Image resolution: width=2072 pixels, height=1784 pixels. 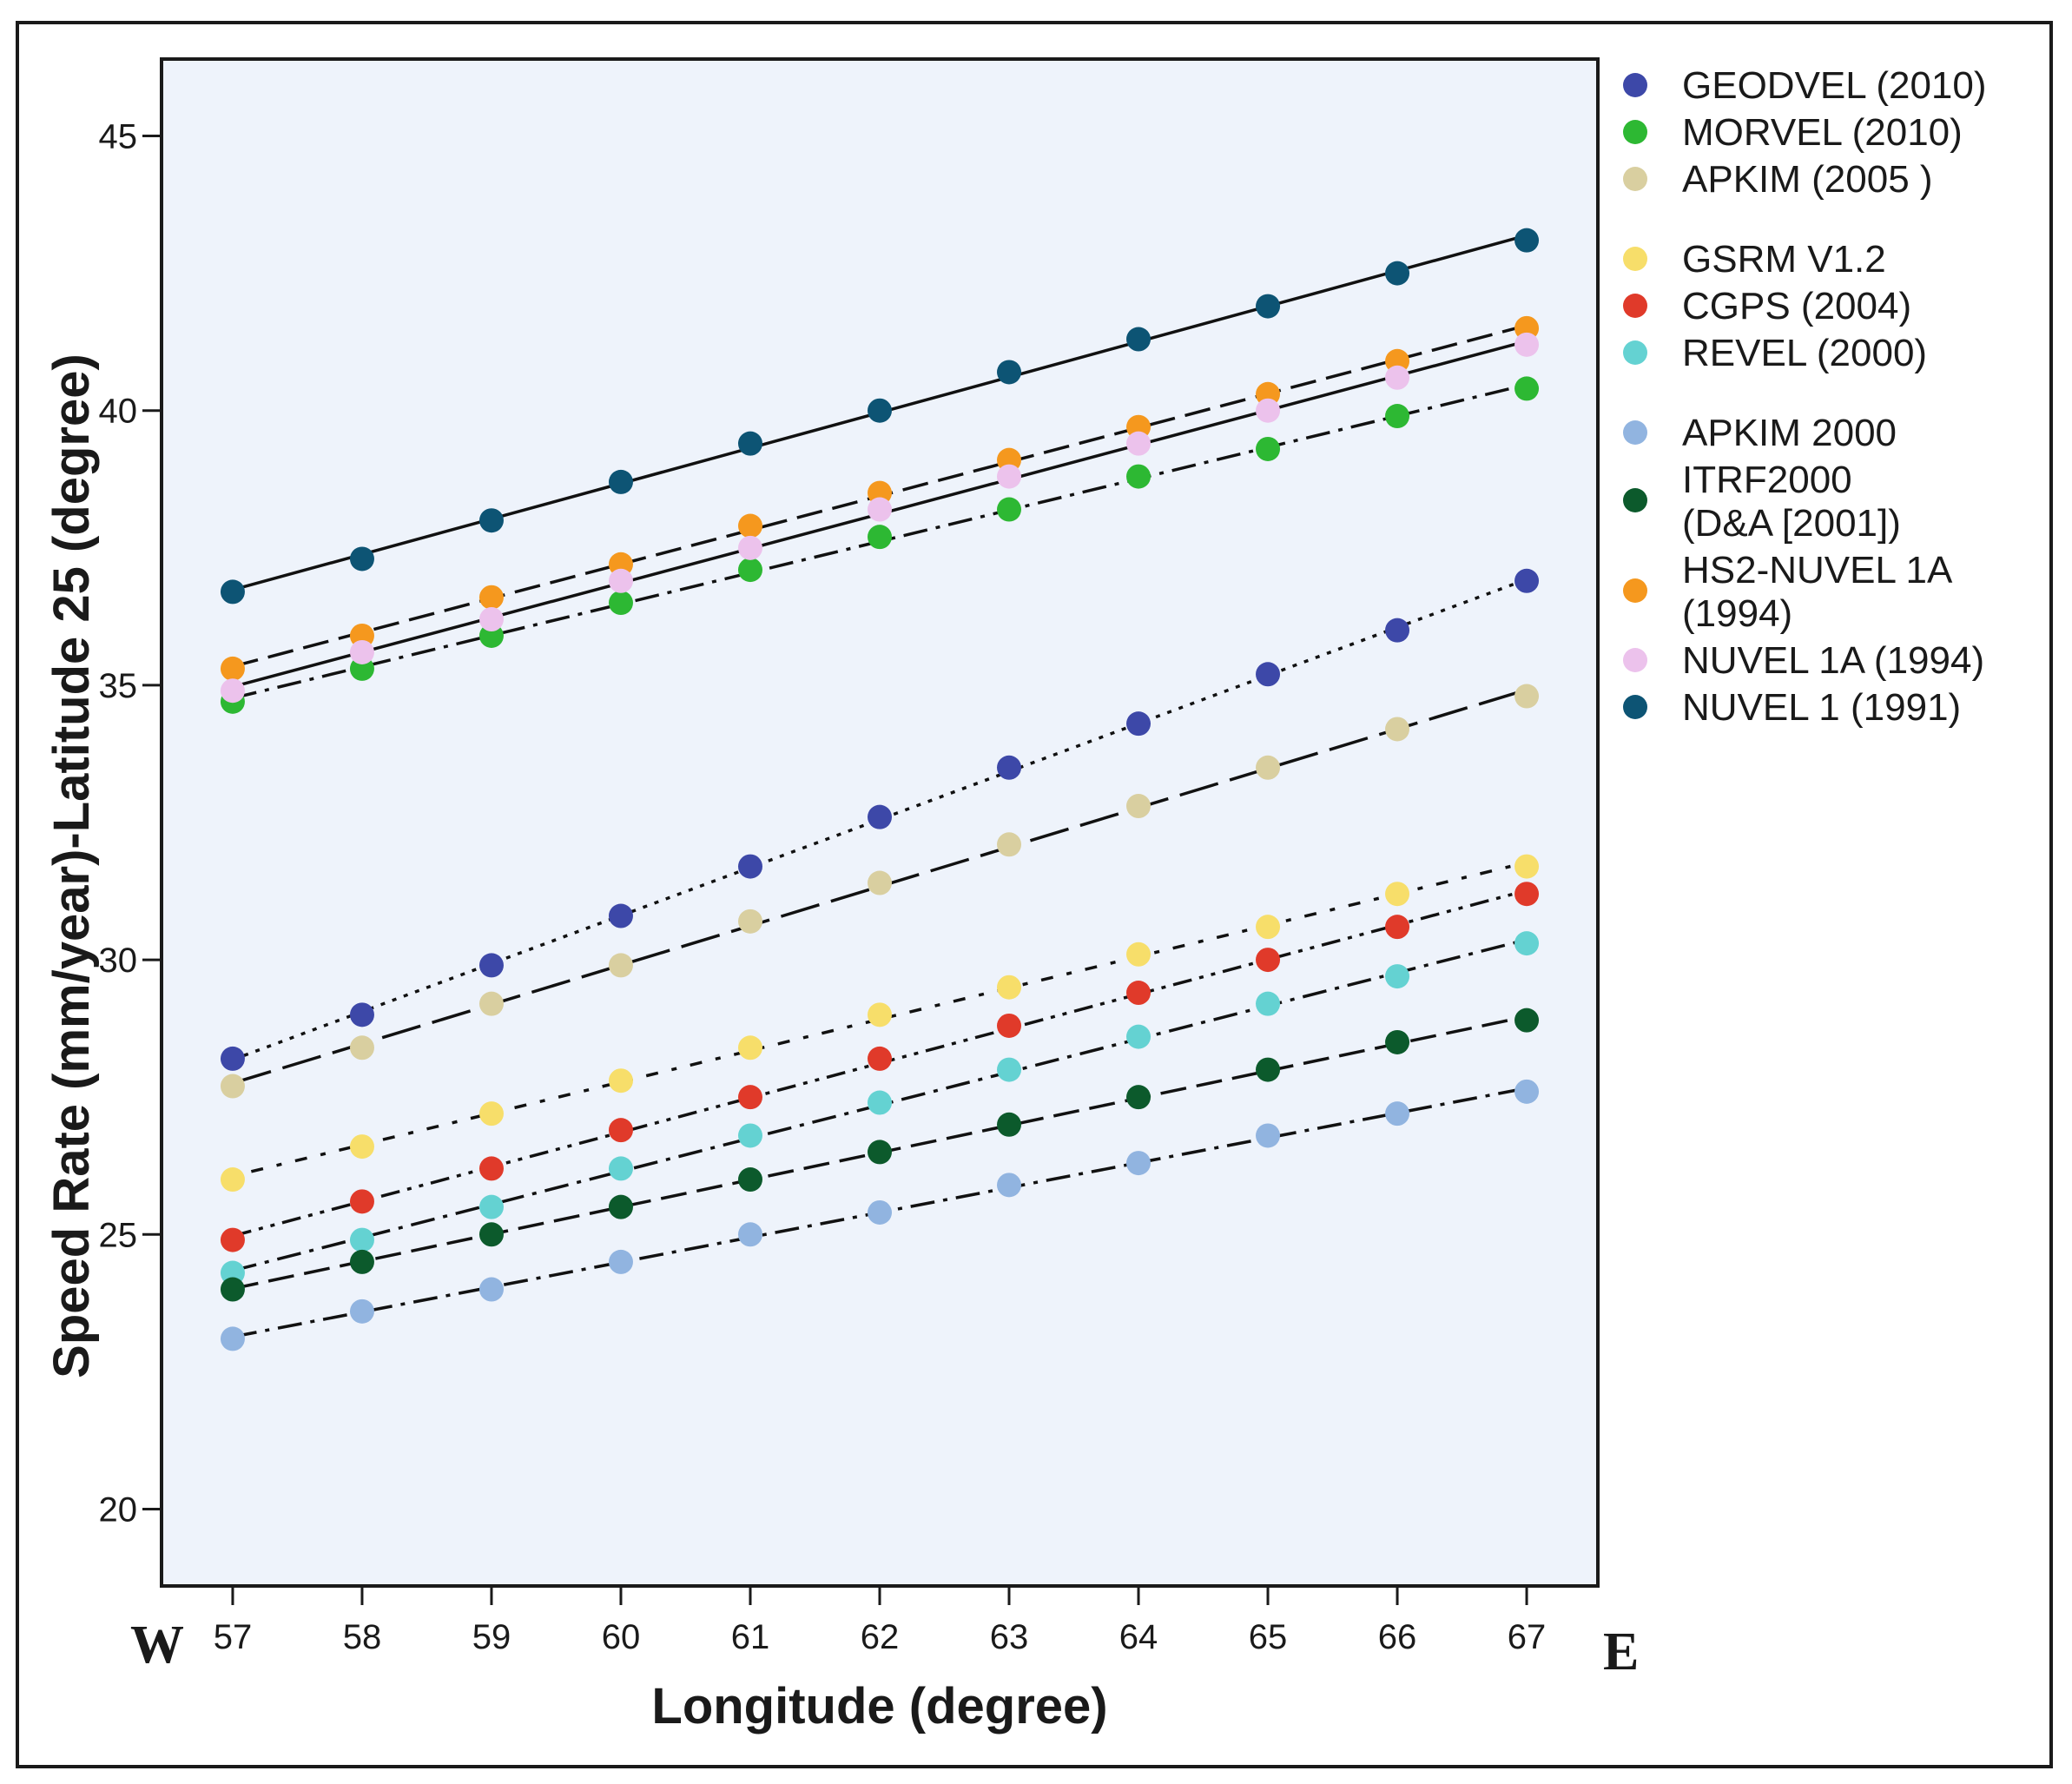 What do you see at coordinates (1803, 660) in the screenshot?
I see `legend-item: NUVEL 1A (1994)` at bounding box center [1803, 660].